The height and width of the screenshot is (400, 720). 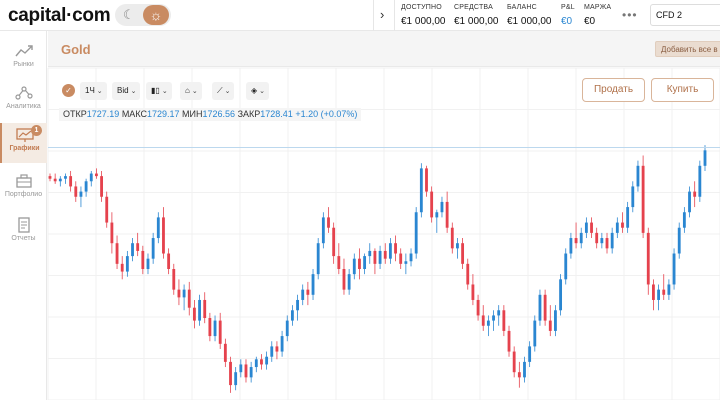 What do you see at coordinates (685, 15) in the screenshot?
I see `account-type-selector: CFD 2` at bounding box center [685, 15].